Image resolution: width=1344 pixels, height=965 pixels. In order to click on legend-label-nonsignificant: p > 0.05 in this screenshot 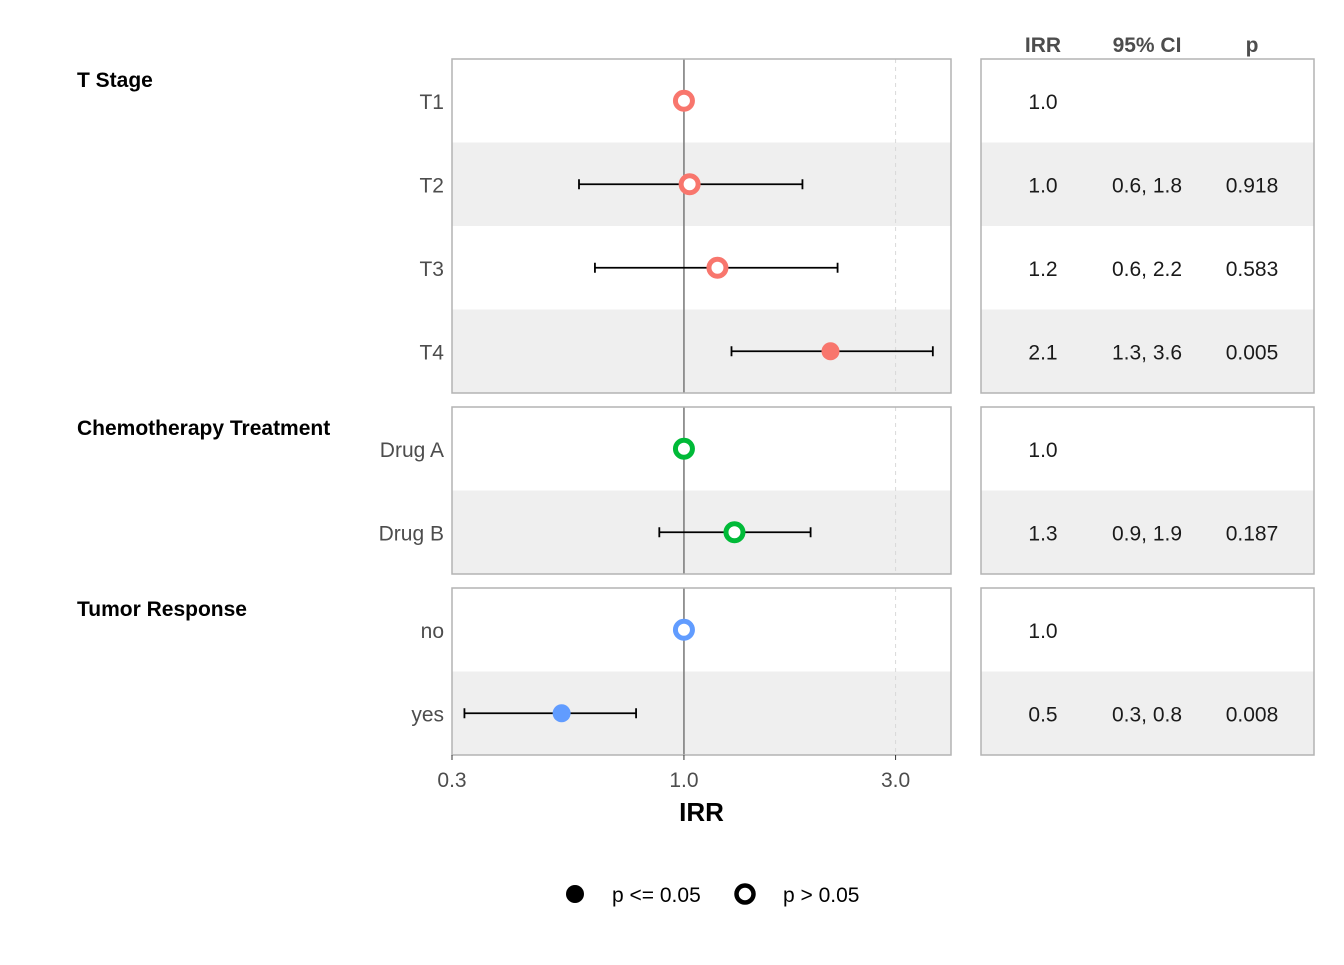, I will do `click(821, 895)`.